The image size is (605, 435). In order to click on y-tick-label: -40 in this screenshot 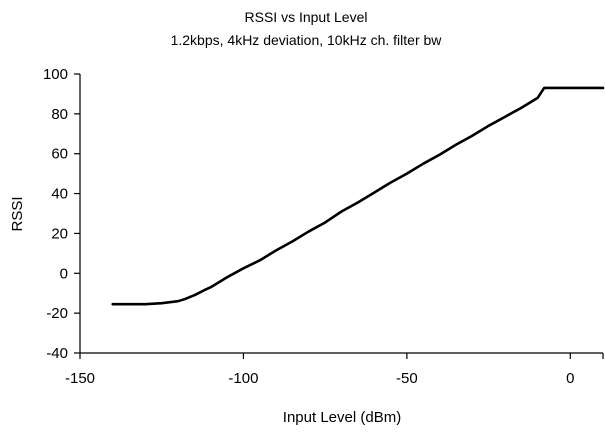, I will do `click(57, 353)`.